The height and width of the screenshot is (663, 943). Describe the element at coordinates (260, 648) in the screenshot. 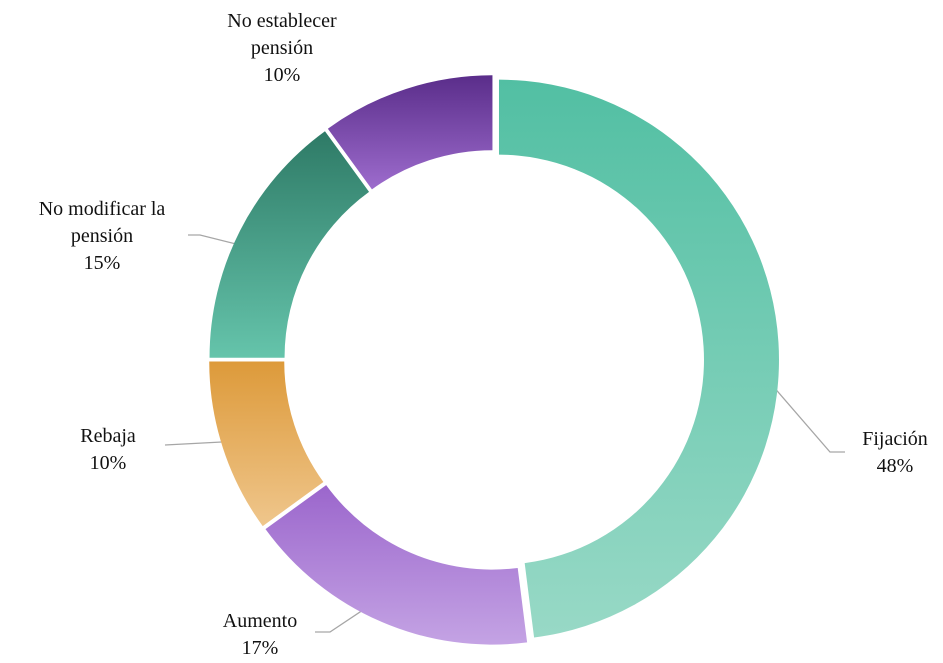

I see `slice-percent: 17%` at that location.